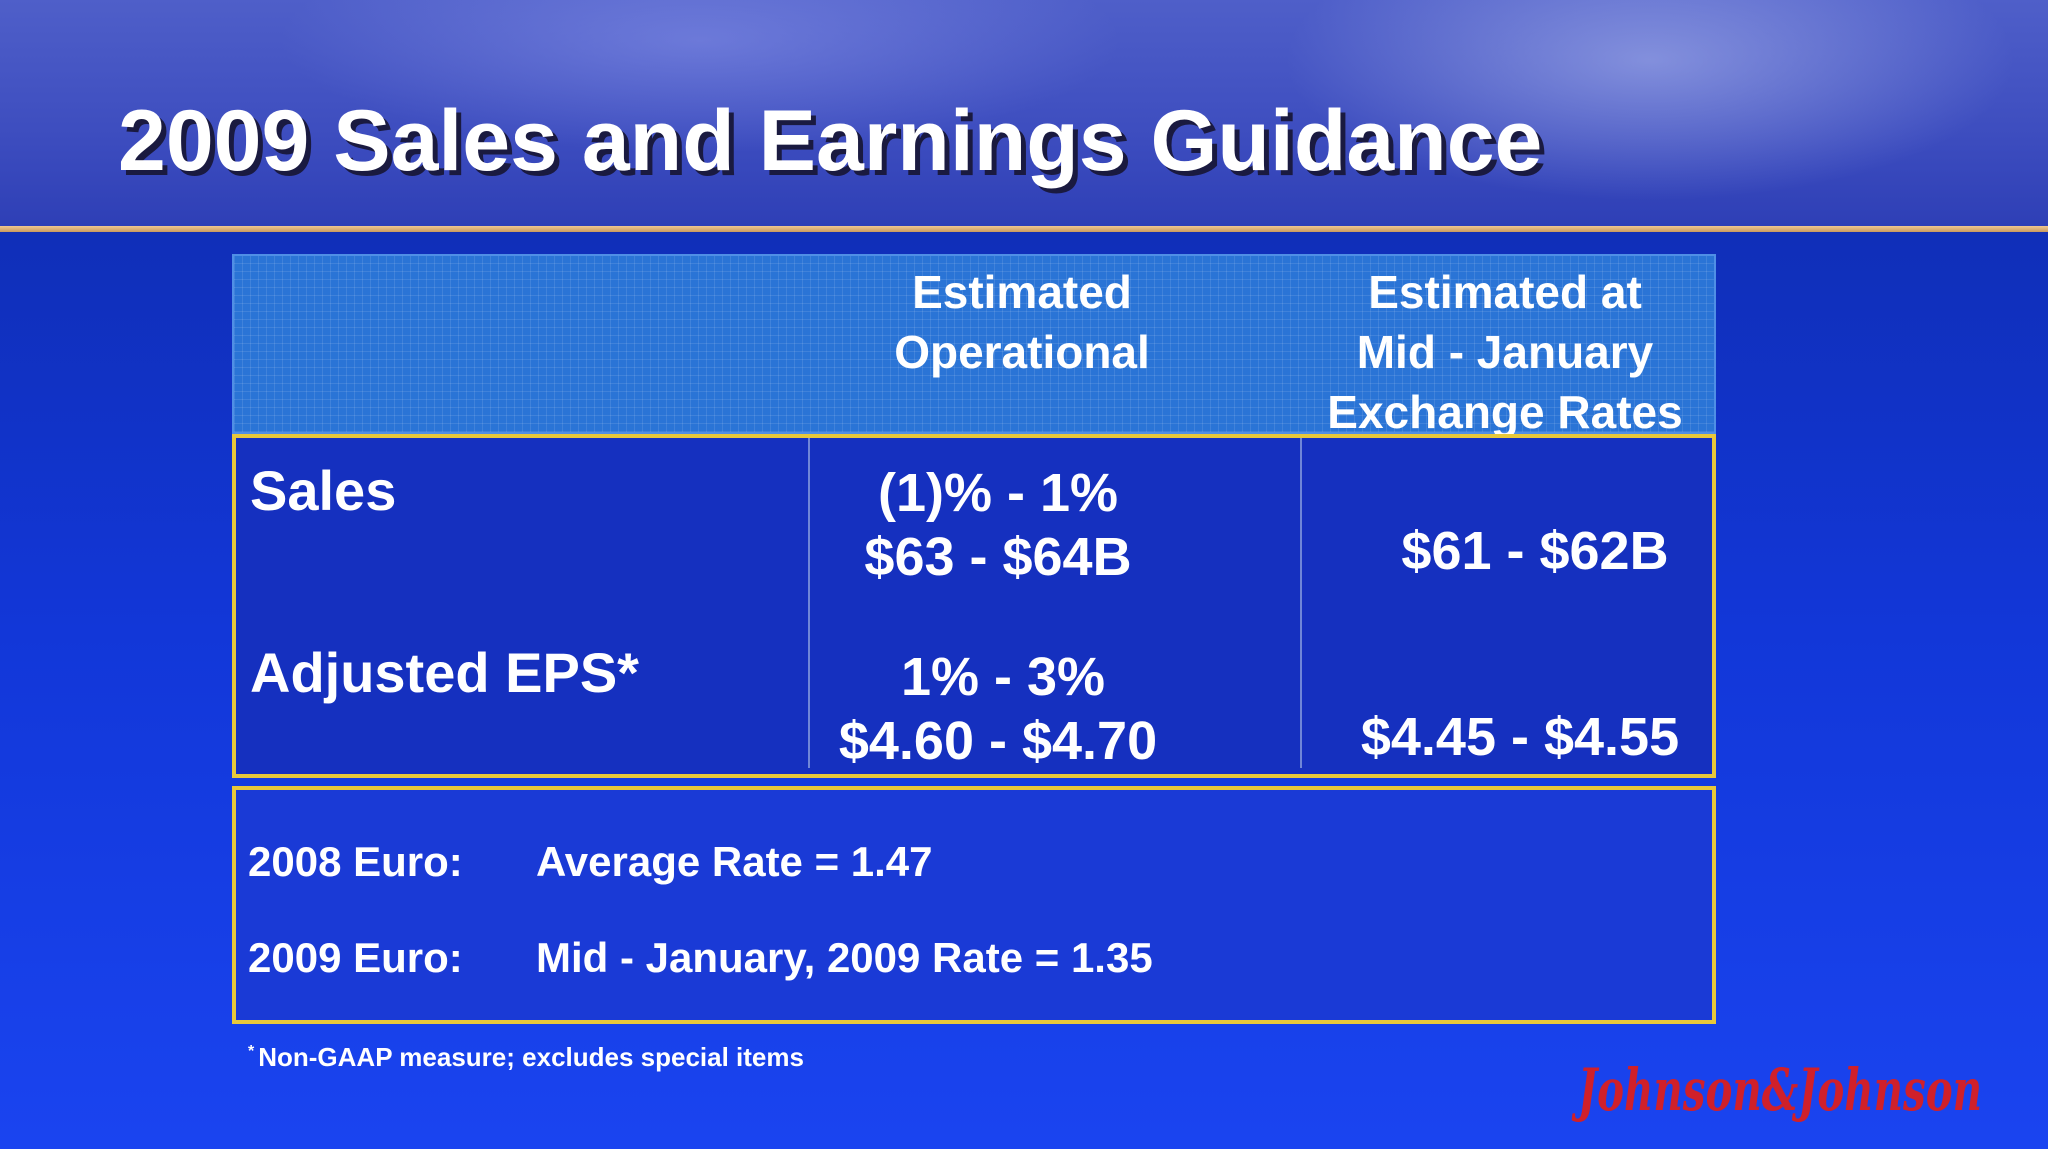 This screenshot has height=1149, width=2048. Describe the element at coordinates (830, 141) in the screenshot. I see `slide-title: 2009 Sales and Earnings Guidance` at that location.